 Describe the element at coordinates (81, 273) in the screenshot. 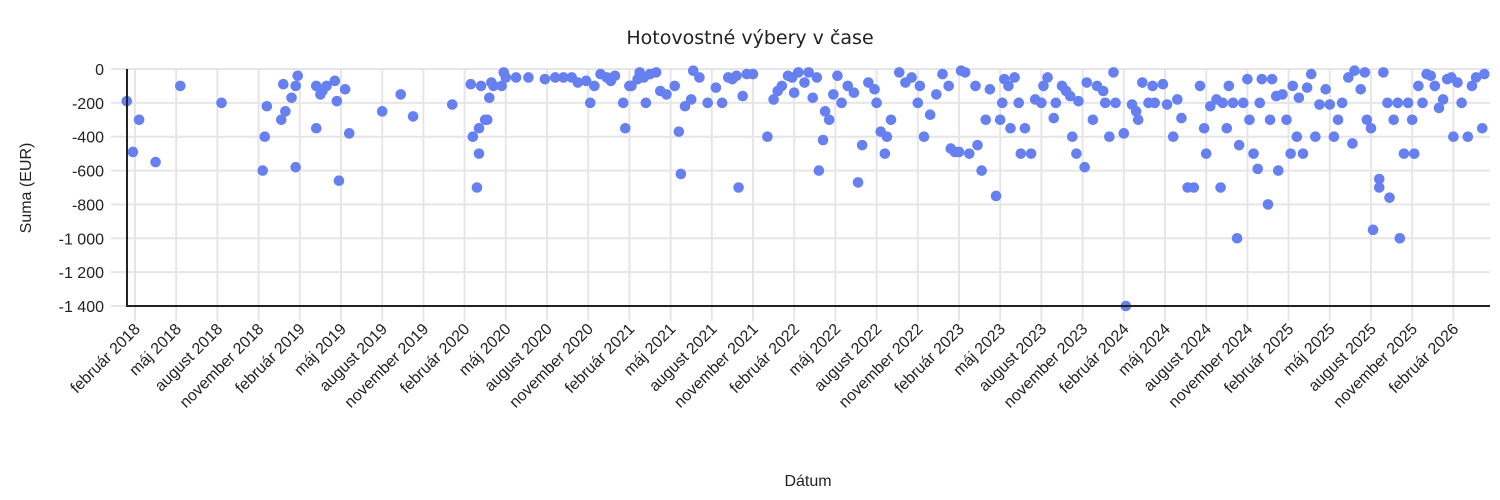

I see `y-tick-label: -1 200` at that location.